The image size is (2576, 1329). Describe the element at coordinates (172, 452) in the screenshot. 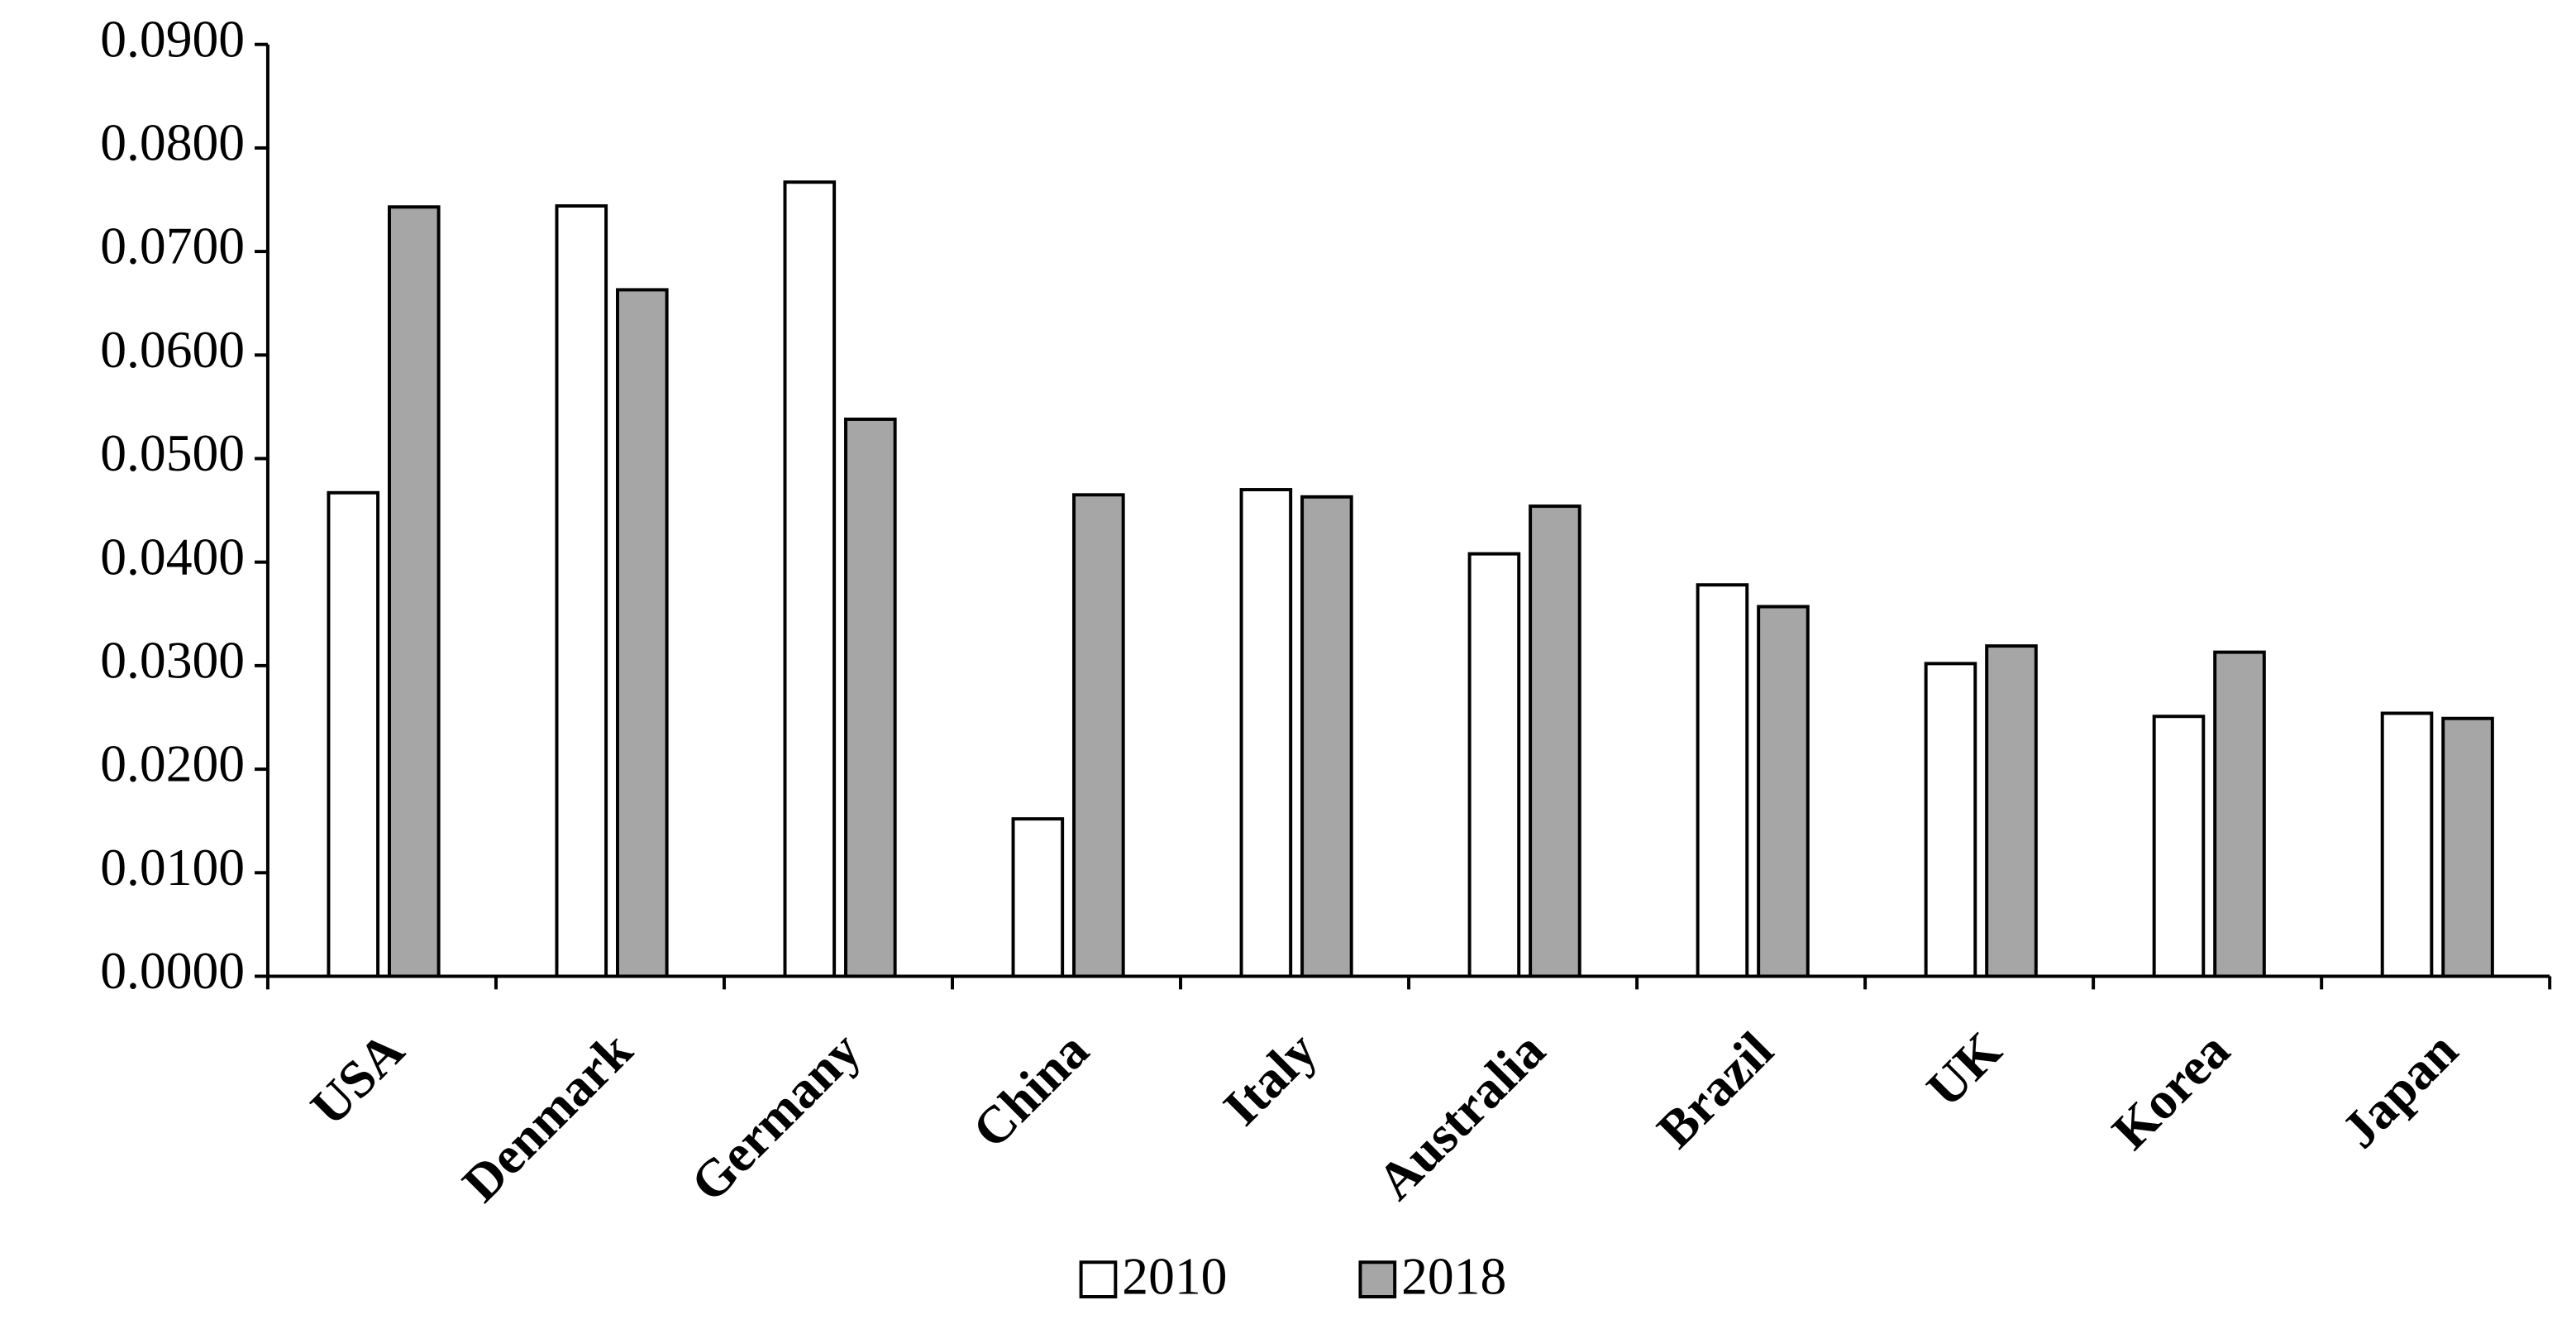

I see `y-tick-label: 0.0500` at that location.